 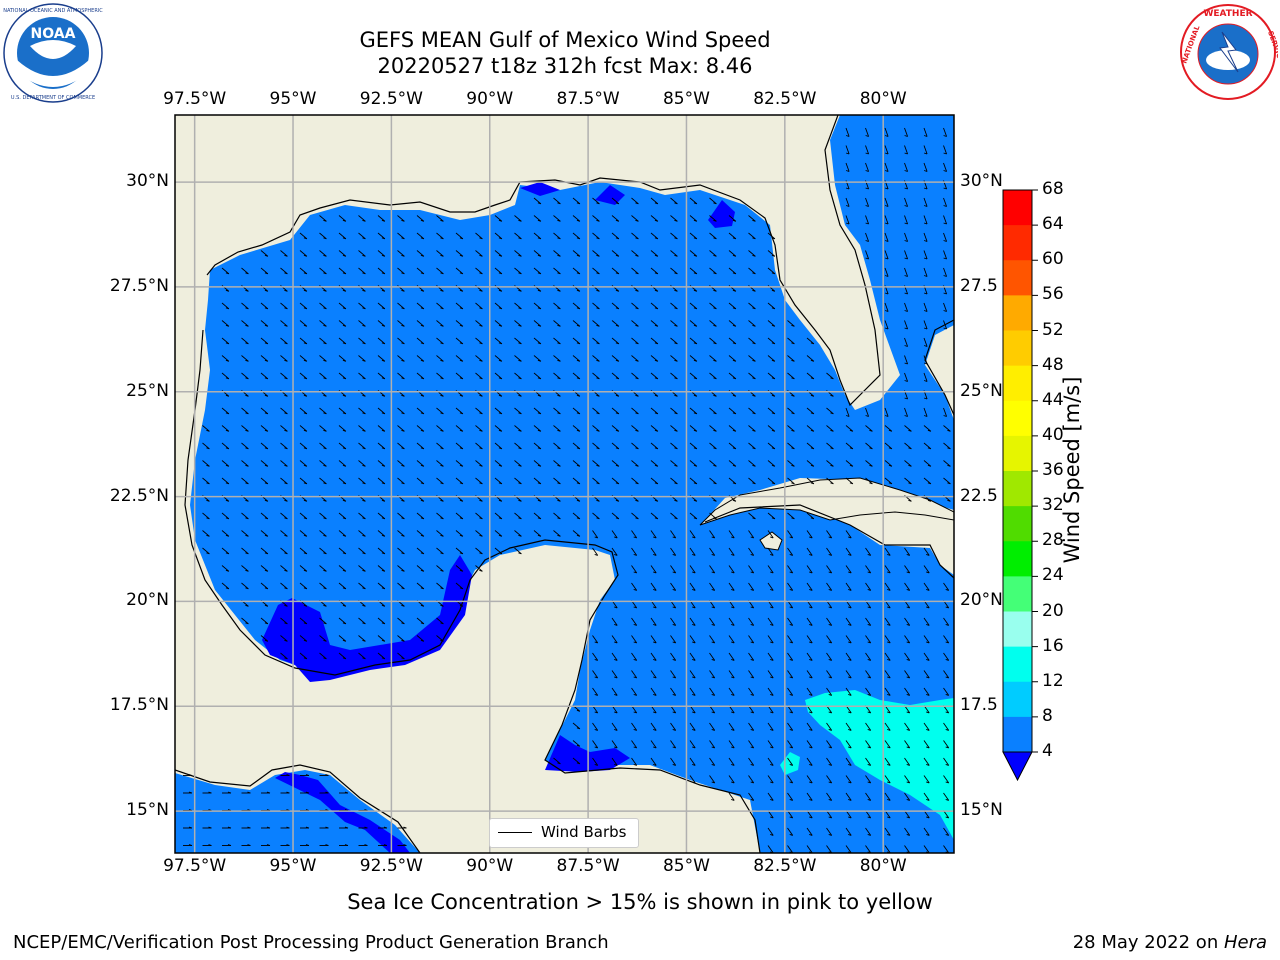 I want to click on colorbar-tick-label: 60, so click(x=1053, y=259).